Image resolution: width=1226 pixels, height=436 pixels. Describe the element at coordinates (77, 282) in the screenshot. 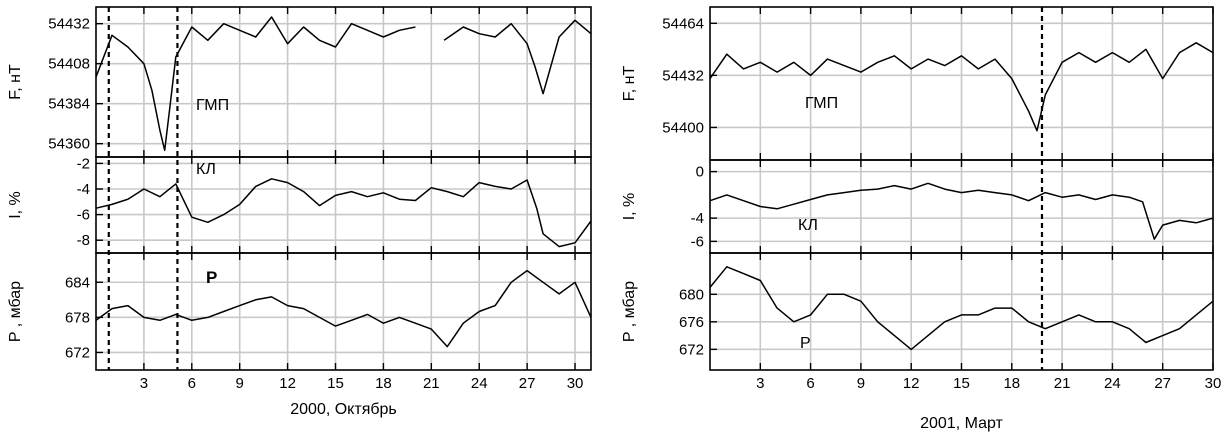

I see `y-tick-label: 684` at that location.